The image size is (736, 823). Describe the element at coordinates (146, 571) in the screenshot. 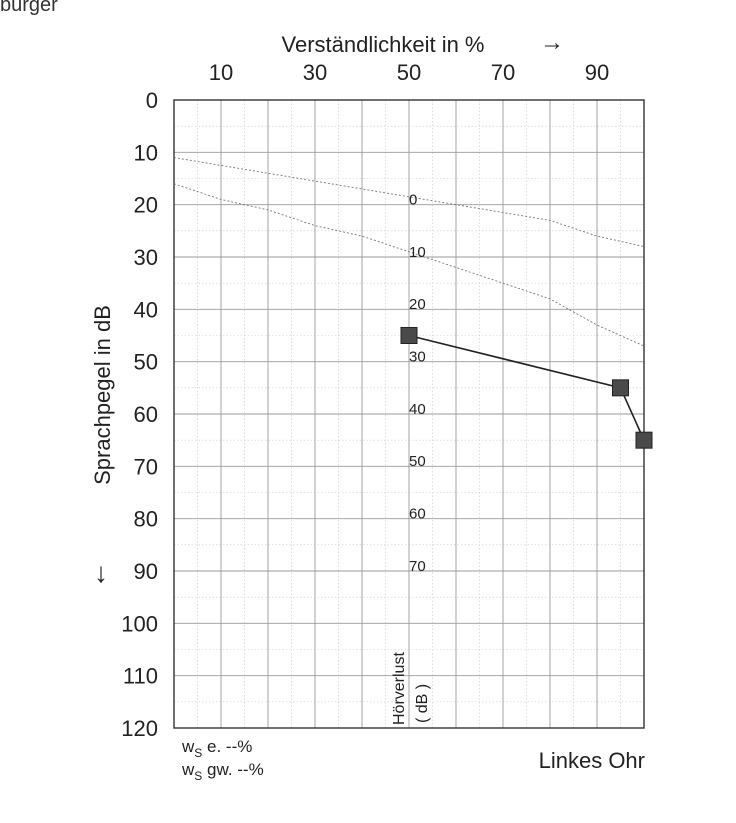

I see `y-tick-label: 90` at that location.